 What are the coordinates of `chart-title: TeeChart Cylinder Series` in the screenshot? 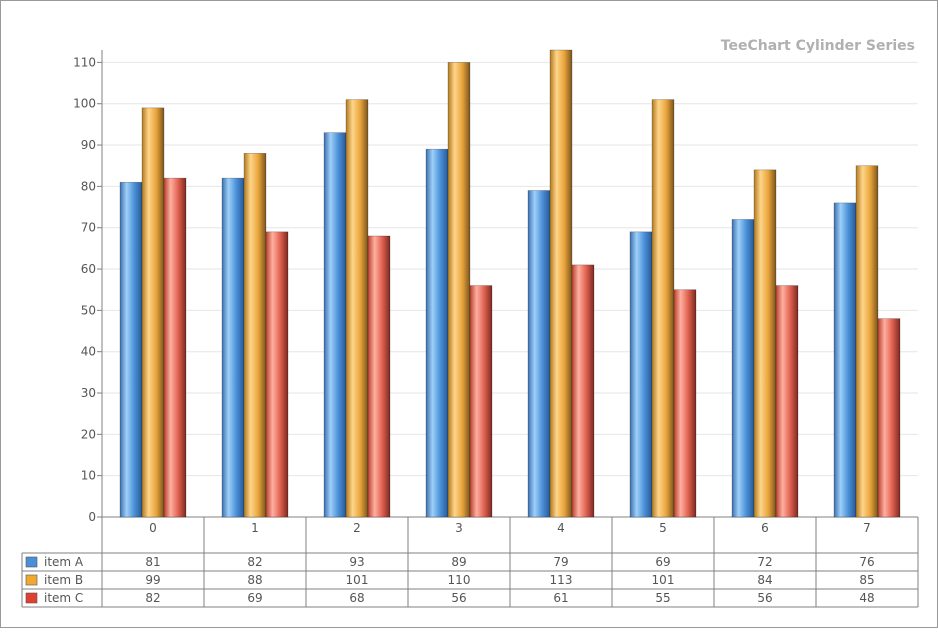 It's located at (818, 46).